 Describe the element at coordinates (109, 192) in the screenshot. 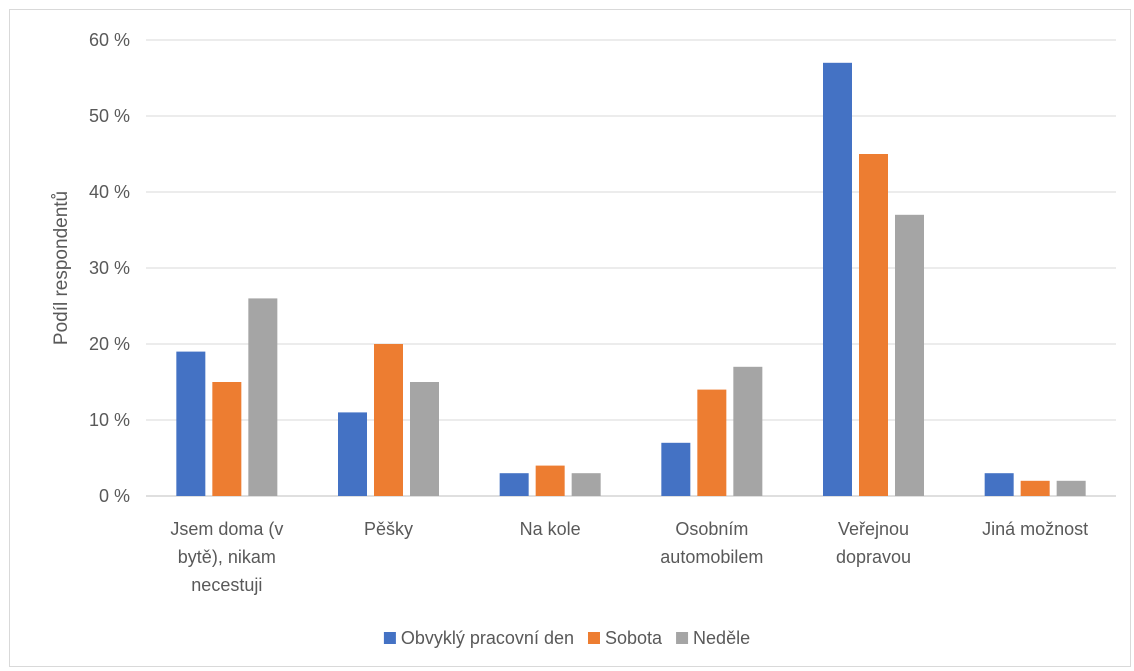

I see `y-tick-label: 40 %` at that location.